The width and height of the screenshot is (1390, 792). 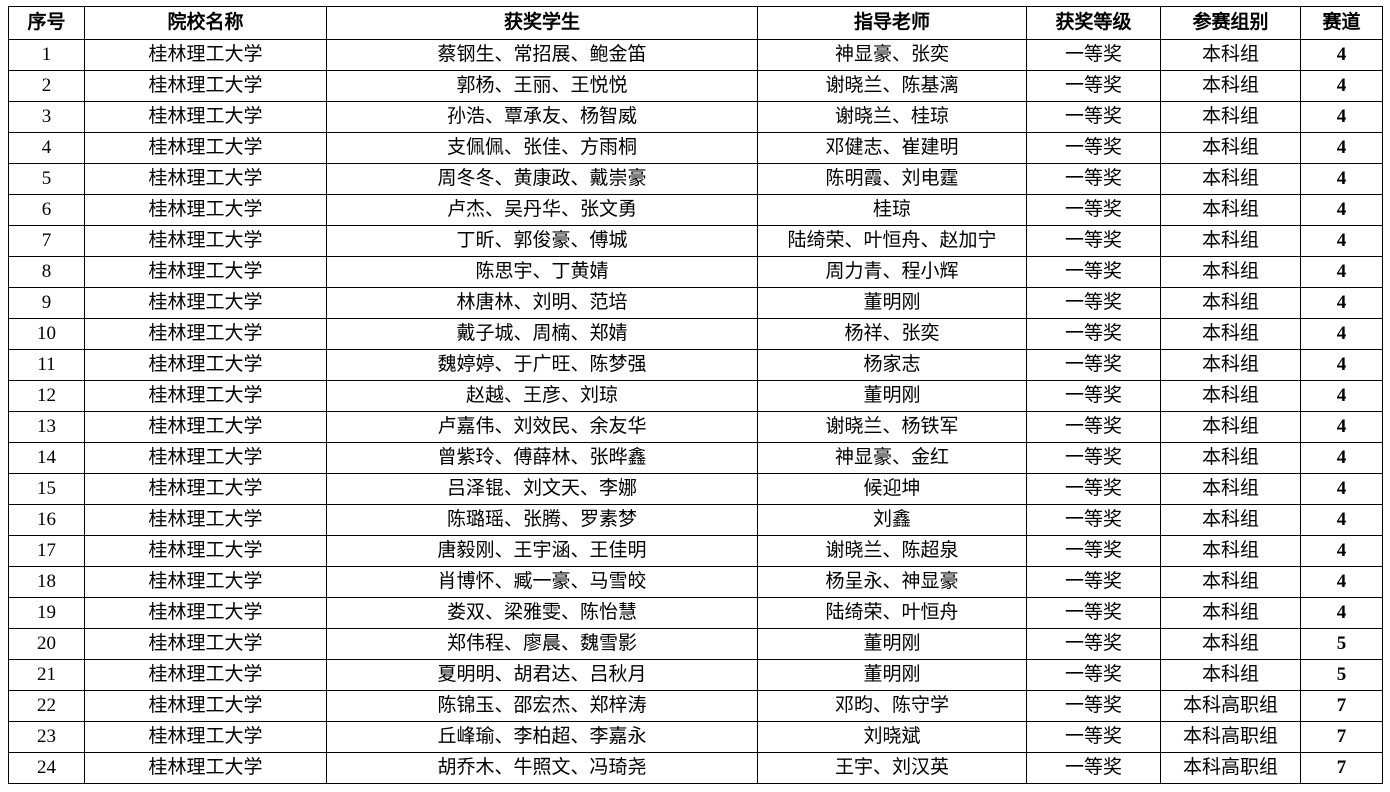 I want to click on cell-students: 陈璐瑶、张腾、罗素梦, so click(x=542, y=520).